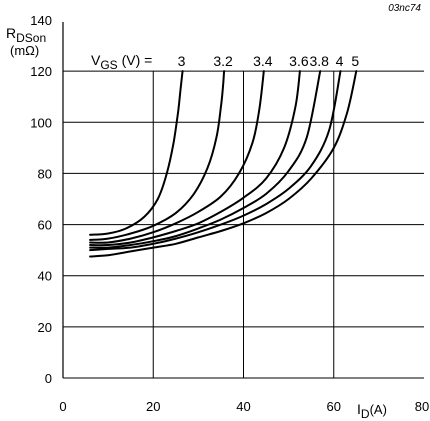 This screenshot has width=430, height=421. What do you see at coordinates (404, 8) in the screenshot?
I see `figure-code: 03nc74` at bounding box center [404, 8].